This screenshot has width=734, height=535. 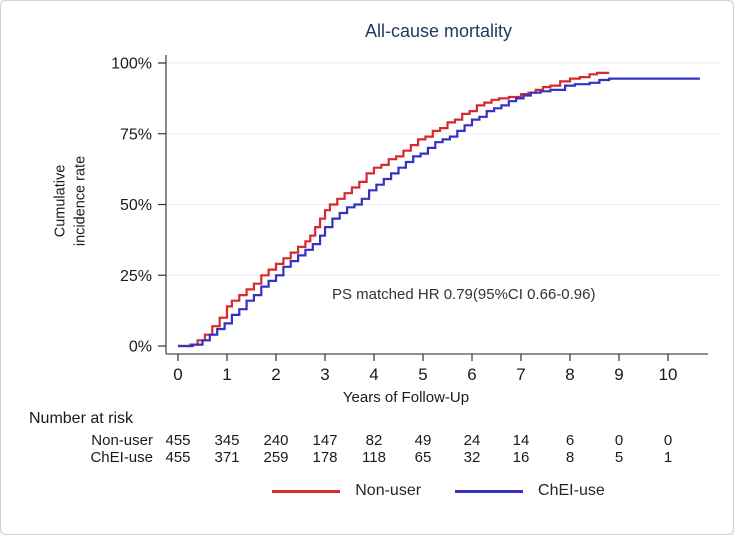 I want to click on risk-count: 32, so click(x=472, y=457).